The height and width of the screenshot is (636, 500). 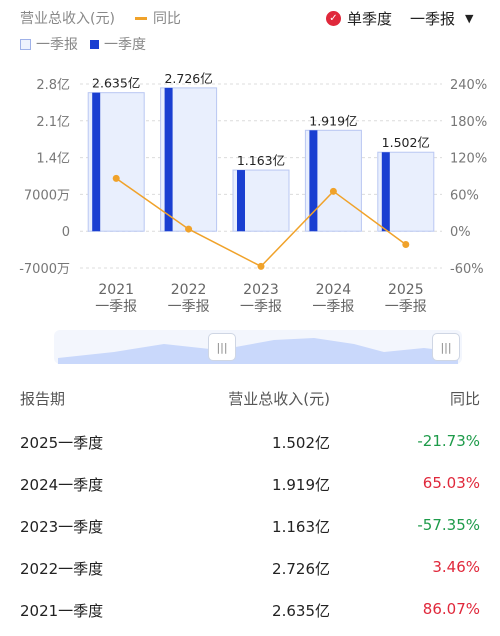 I want to click on y-right-tick-label: -60%, so click(x=467, y=269).